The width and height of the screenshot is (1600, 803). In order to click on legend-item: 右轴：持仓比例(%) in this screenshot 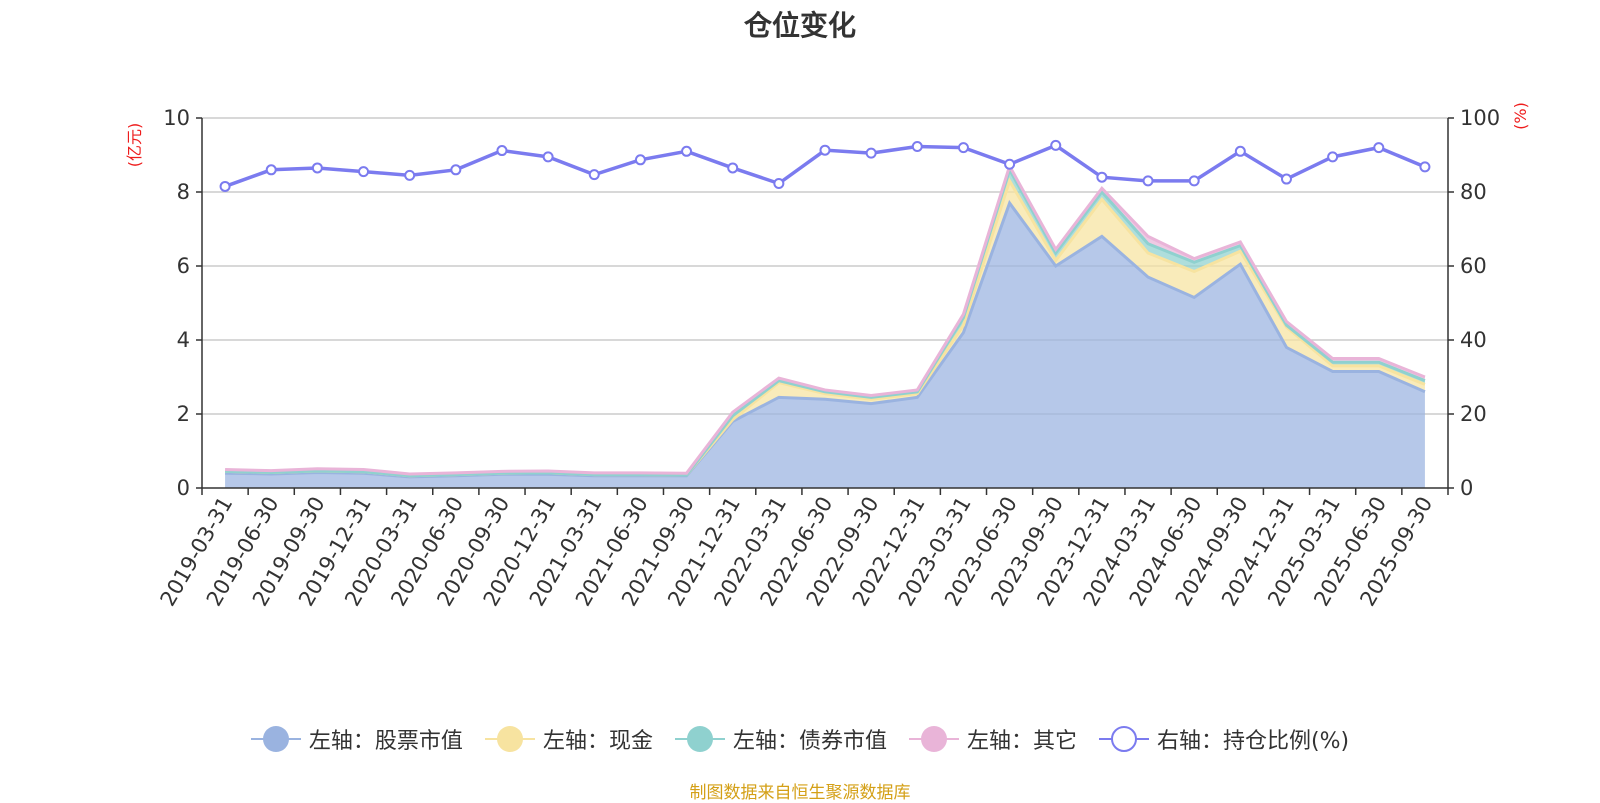, I will do `click(1224, 739)`.